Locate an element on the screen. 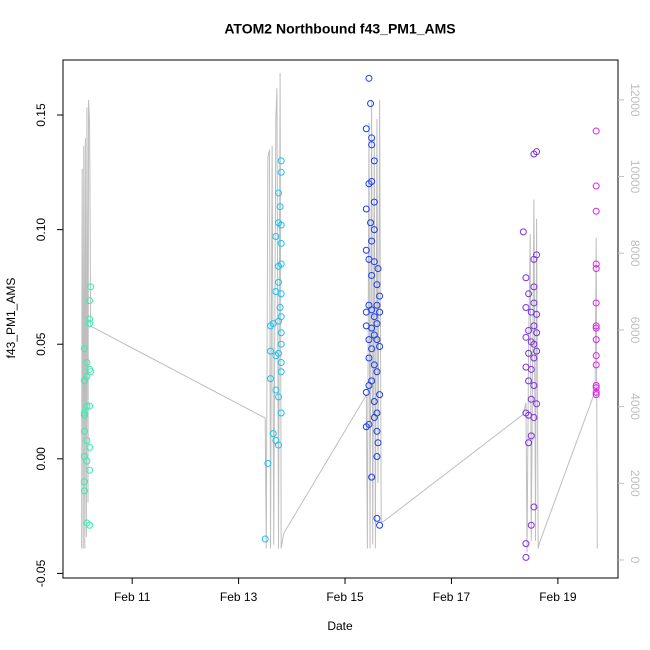 Image resolution: width=650 pixels, height=650 pixels. y2-tick-label: 12000 is located at coordinates (635, 100).